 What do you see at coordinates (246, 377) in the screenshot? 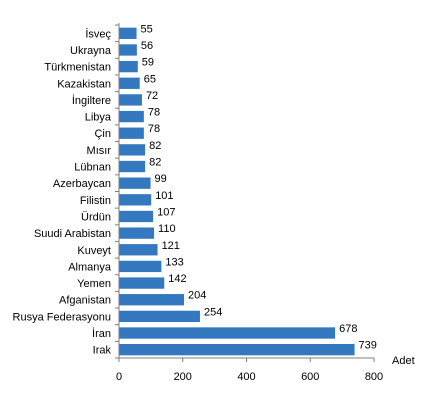
I see `x-tick-label: 400` at bounding box center [246, 377].